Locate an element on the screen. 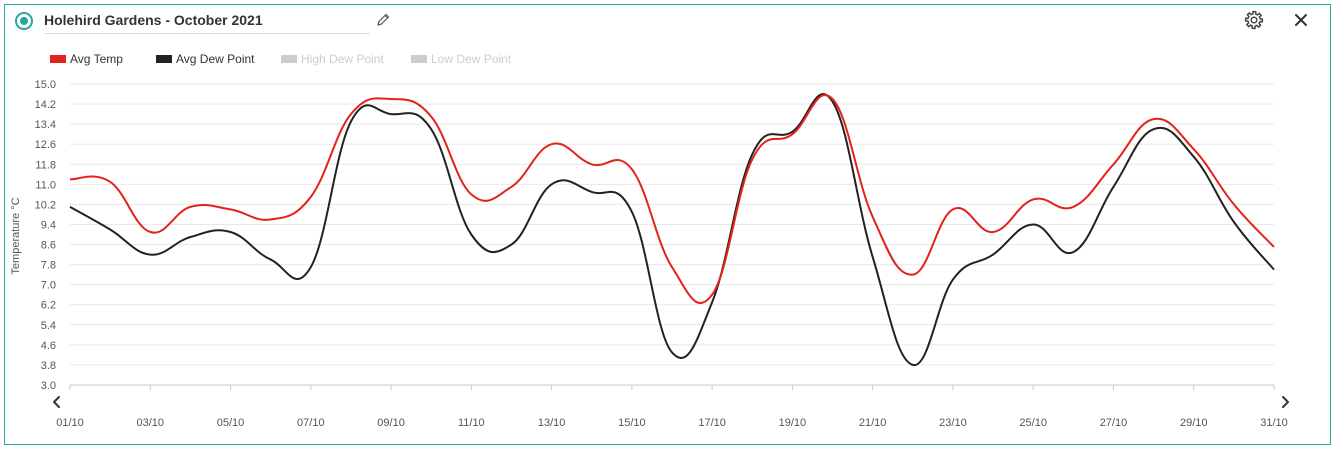 The height and width of the screenshot is (449, 1335). y-axis-label: Temperature °C is located at coordinates (16, 235).